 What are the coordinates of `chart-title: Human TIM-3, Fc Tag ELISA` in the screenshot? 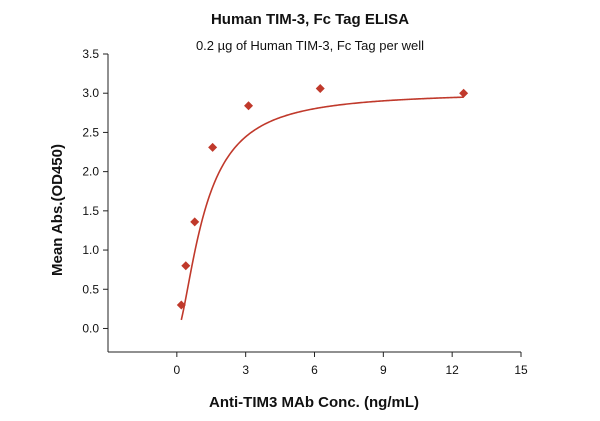 It's located at (310, 19).